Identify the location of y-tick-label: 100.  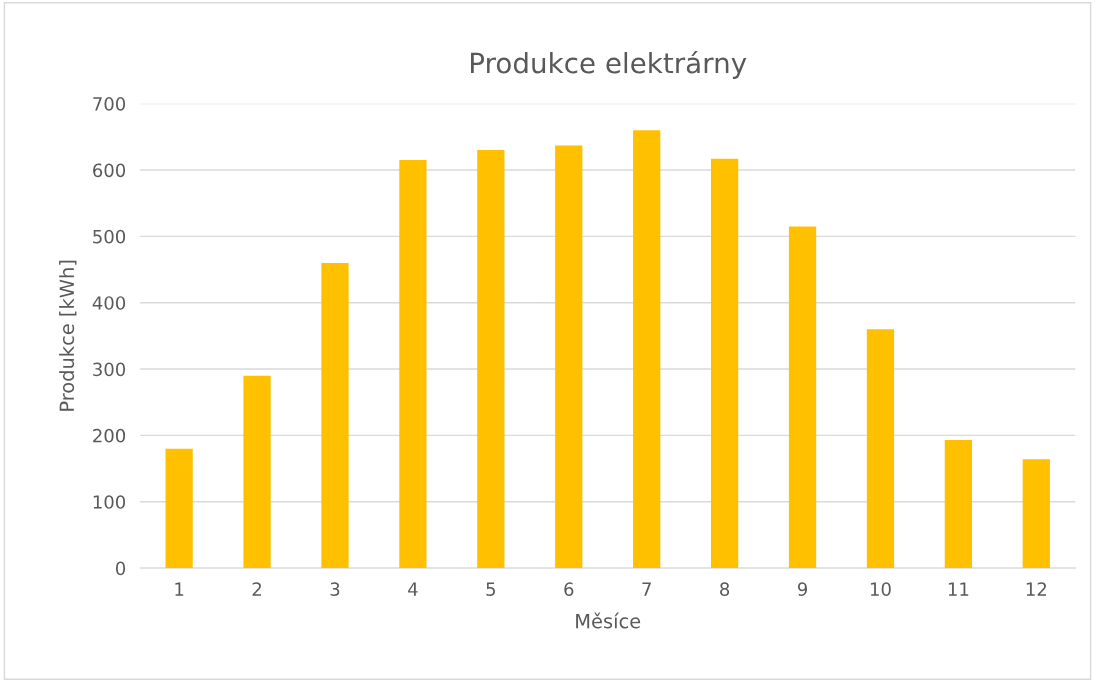
(109, 502).